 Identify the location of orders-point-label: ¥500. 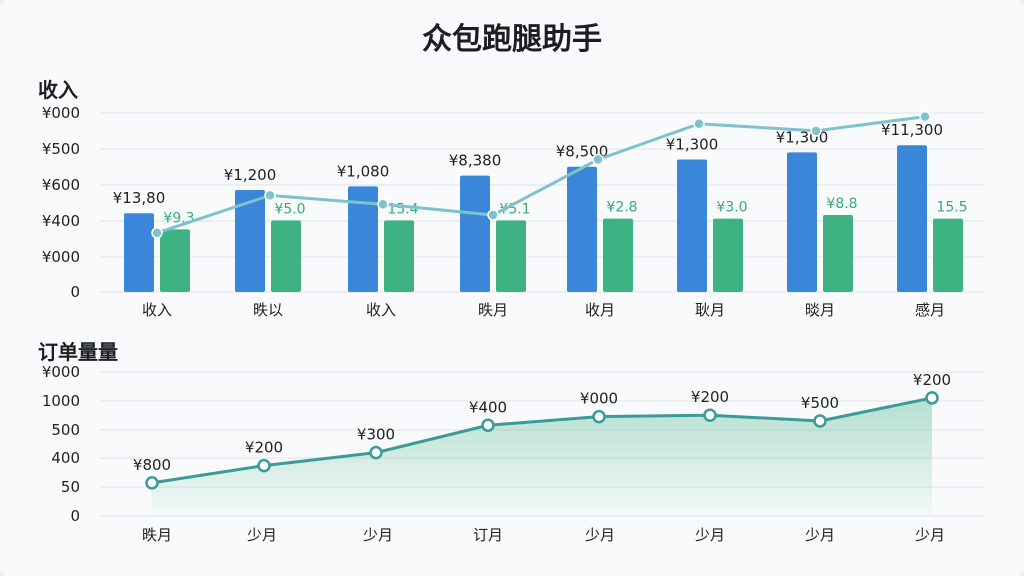
(820, 403).